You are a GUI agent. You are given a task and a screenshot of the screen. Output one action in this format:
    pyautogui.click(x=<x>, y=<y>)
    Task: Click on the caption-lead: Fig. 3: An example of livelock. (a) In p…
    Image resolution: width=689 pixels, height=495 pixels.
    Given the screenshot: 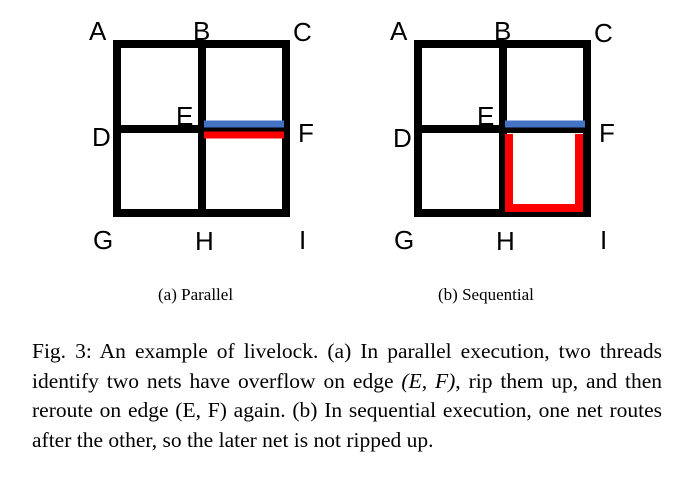 What is the action you would take?
    pyautogui.click(x=347, y=366)
    